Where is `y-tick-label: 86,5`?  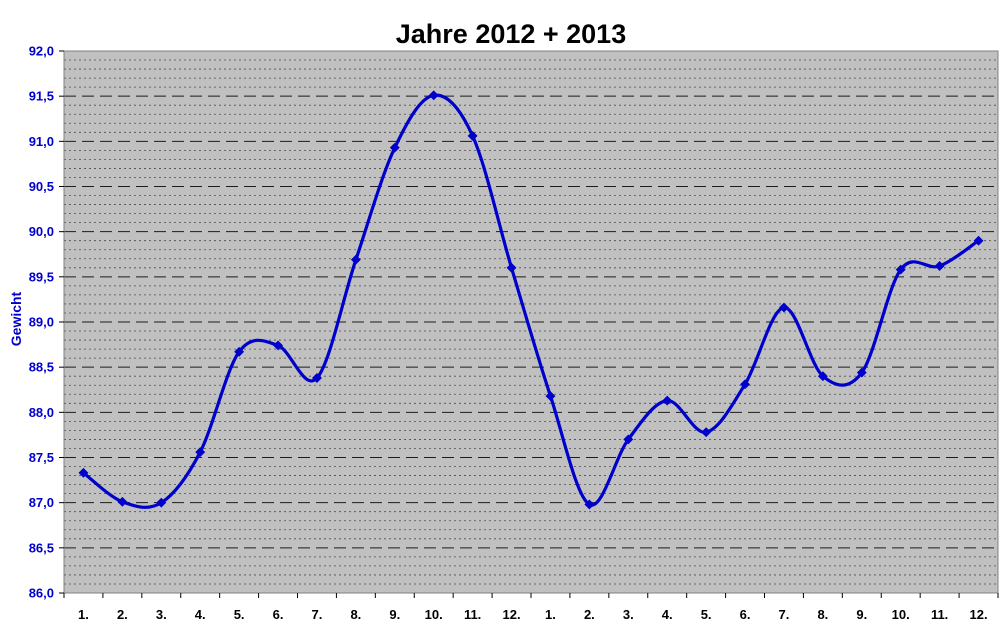
y-tick-label: 86,5 is located at coordinates (41, 547).